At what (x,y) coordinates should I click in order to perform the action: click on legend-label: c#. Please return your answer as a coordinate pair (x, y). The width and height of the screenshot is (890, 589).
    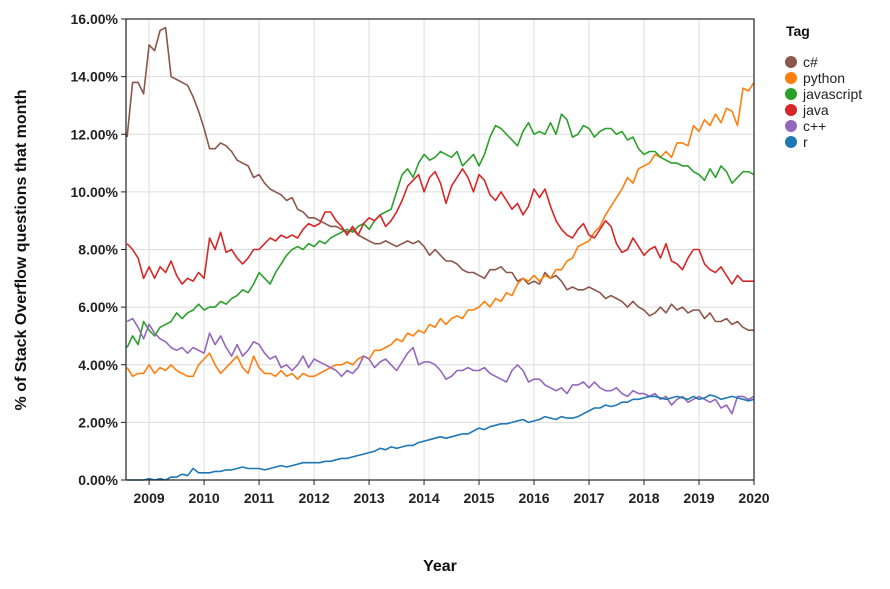
    Looking at the image, I should click on (810, 62).